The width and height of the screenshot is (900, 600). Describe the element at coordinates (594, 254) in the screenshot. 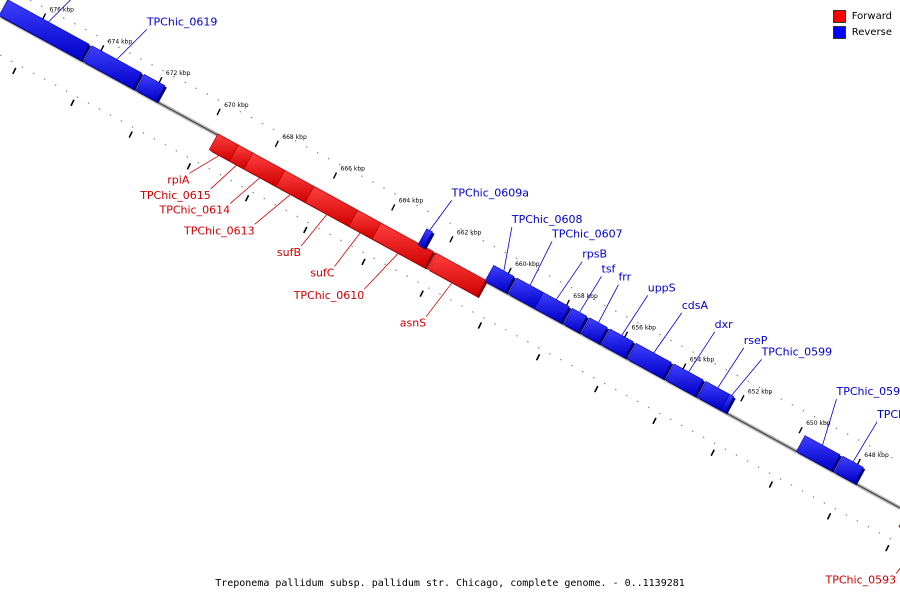

I see `gene-label: rpsB` at that location.